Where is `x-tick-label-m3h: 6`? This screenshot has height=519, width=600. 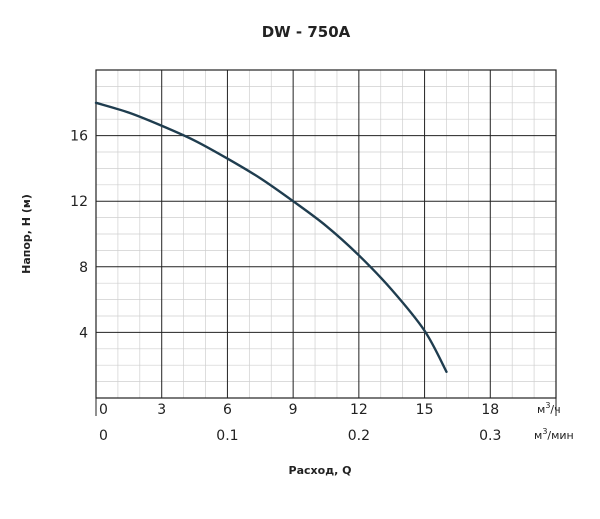
x-tick-label-m3h: 6 is located at coordinates (227, 410).